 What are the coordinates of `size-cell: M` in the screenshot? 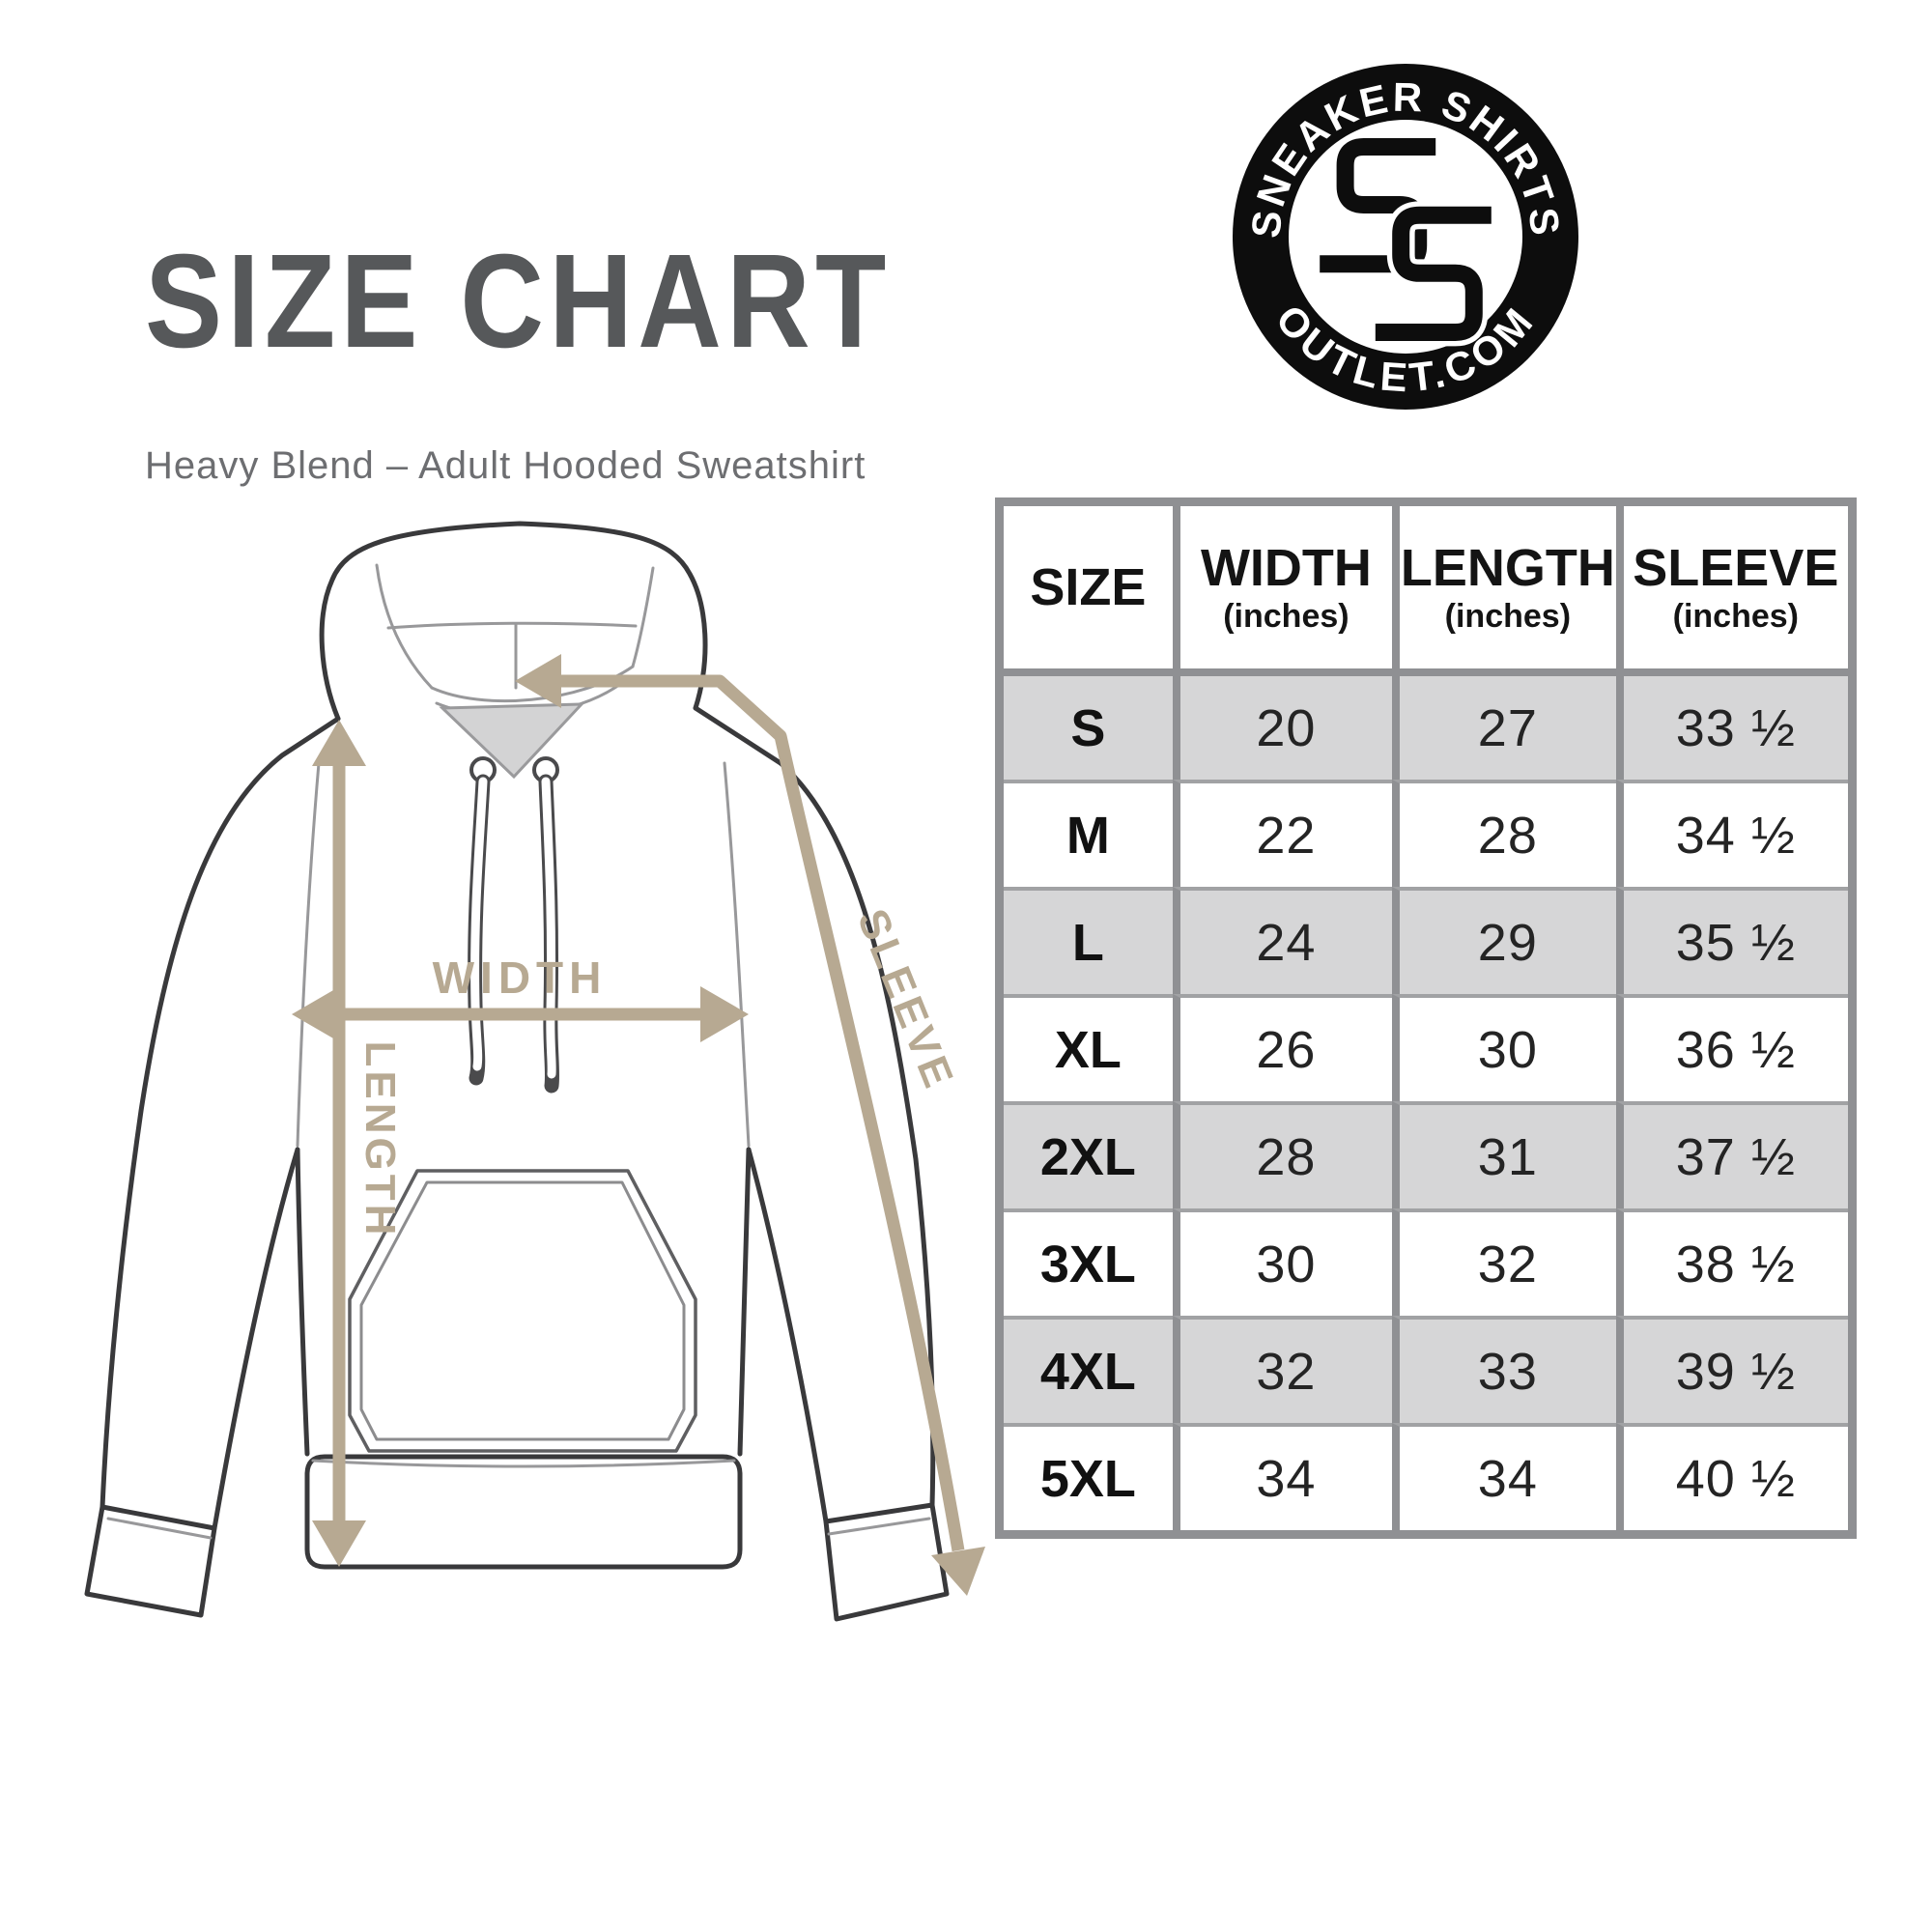 It's located at (1088, 833).